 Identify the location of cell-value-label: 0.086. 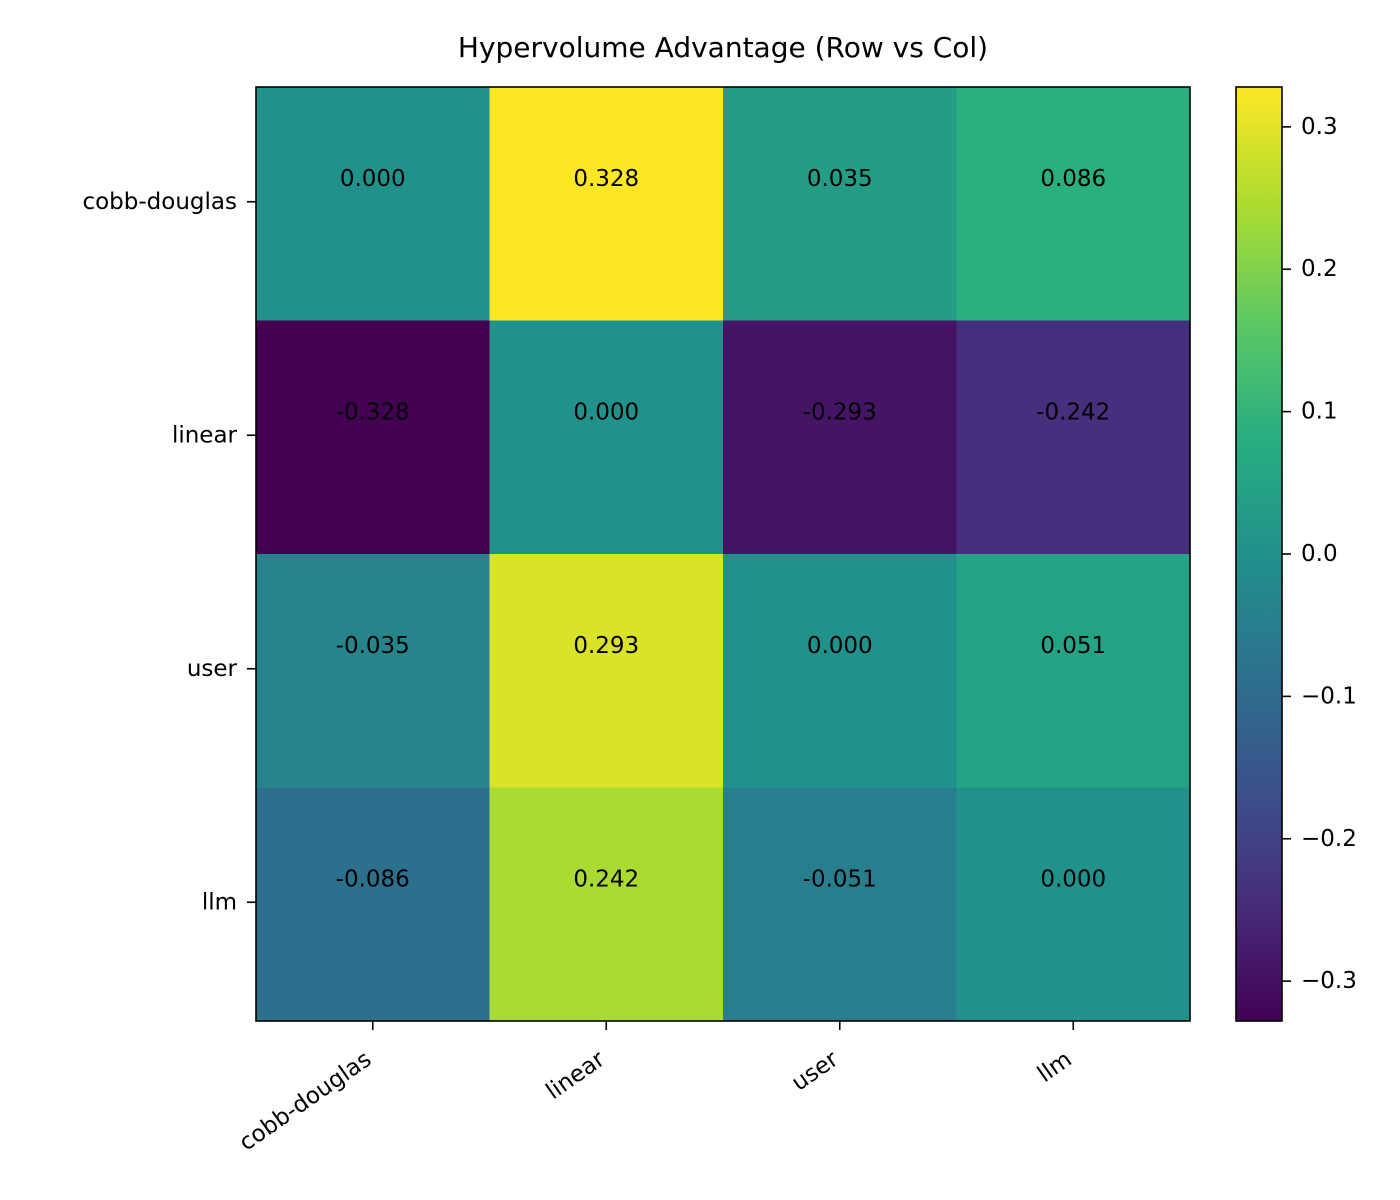
(1073, 179).